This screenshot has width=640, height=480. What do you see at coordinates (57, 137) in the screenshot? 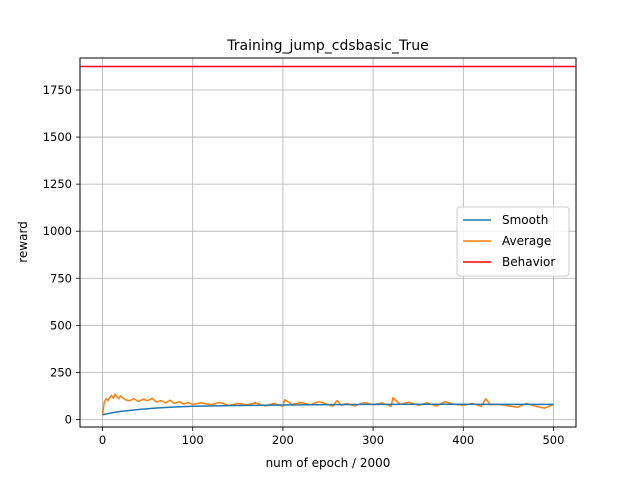
I see `y-tick-label: 1500` at bounding box center [57, 137].